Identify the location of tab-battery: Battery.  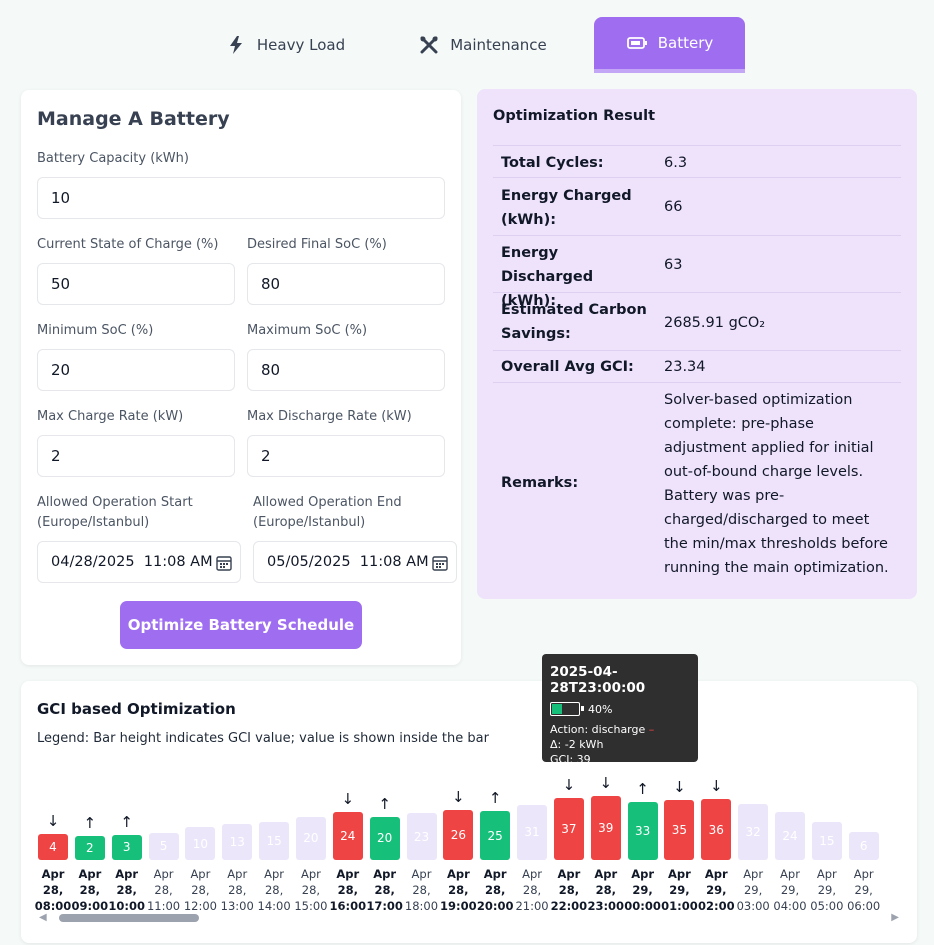
(669, 45).